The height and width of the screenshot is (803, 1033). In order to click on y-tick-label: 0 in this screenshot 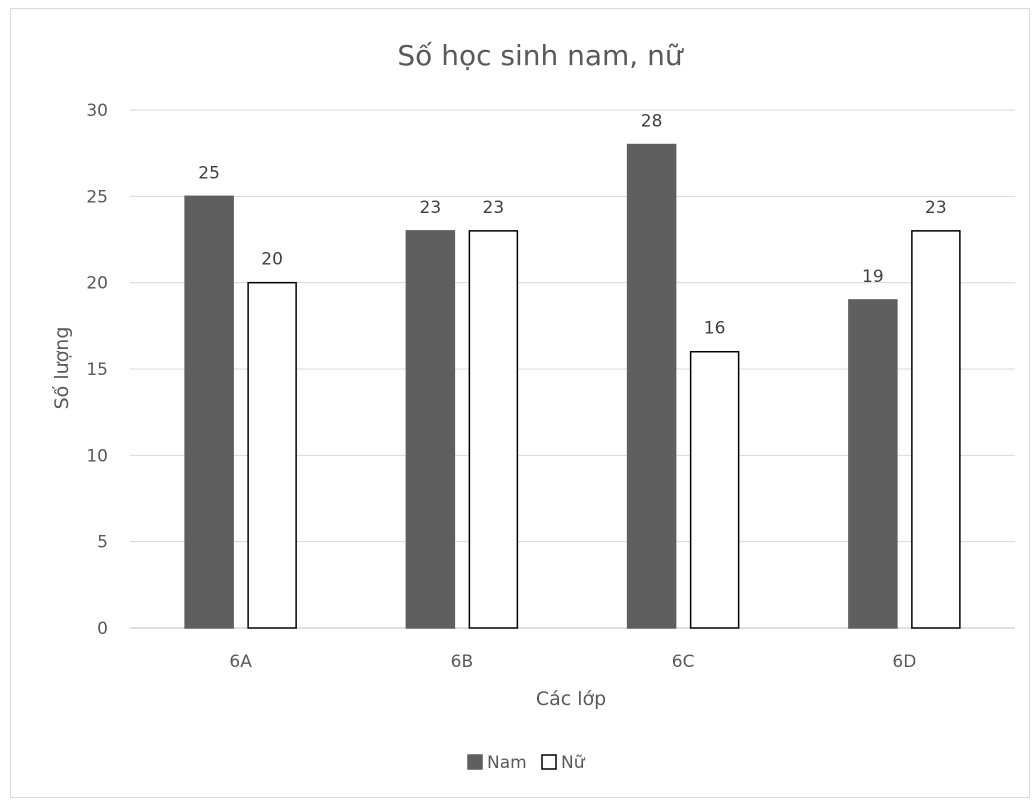, I will do `click(102, 629)`.